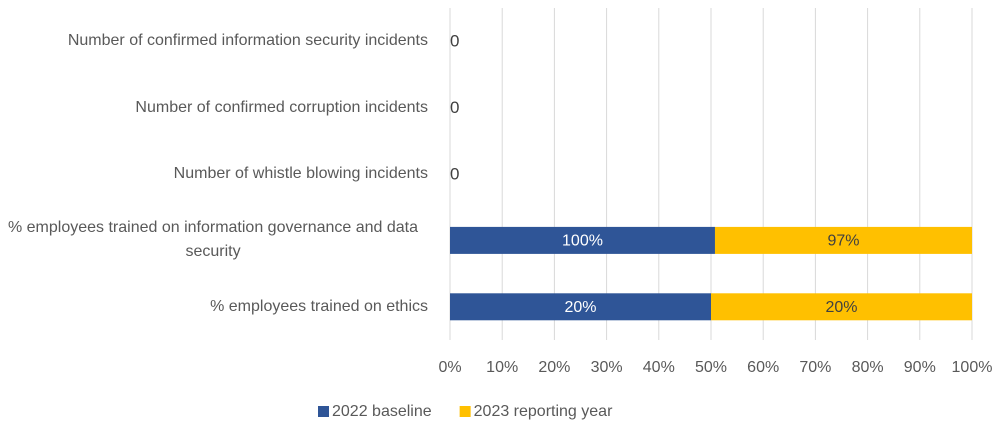 This screenshot has width=998, height=433. I want to click on y-tick-label: Number of whistle blowing incidents, so click(214, 174).